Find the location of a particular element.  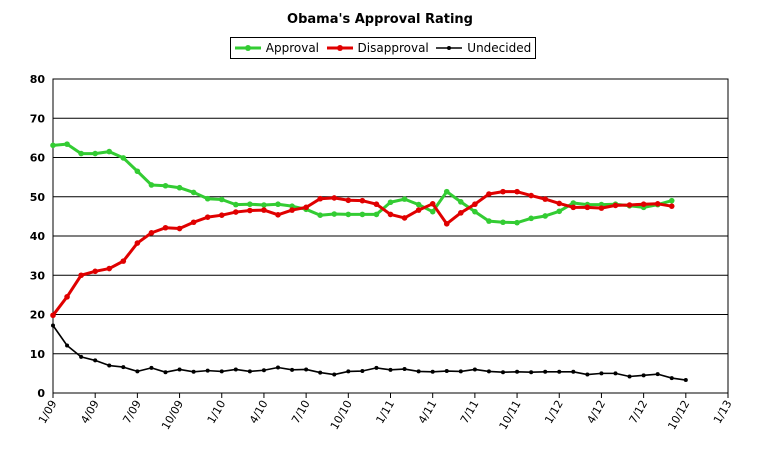

legend-swatch-undecided is located at coordinates (449, 48).